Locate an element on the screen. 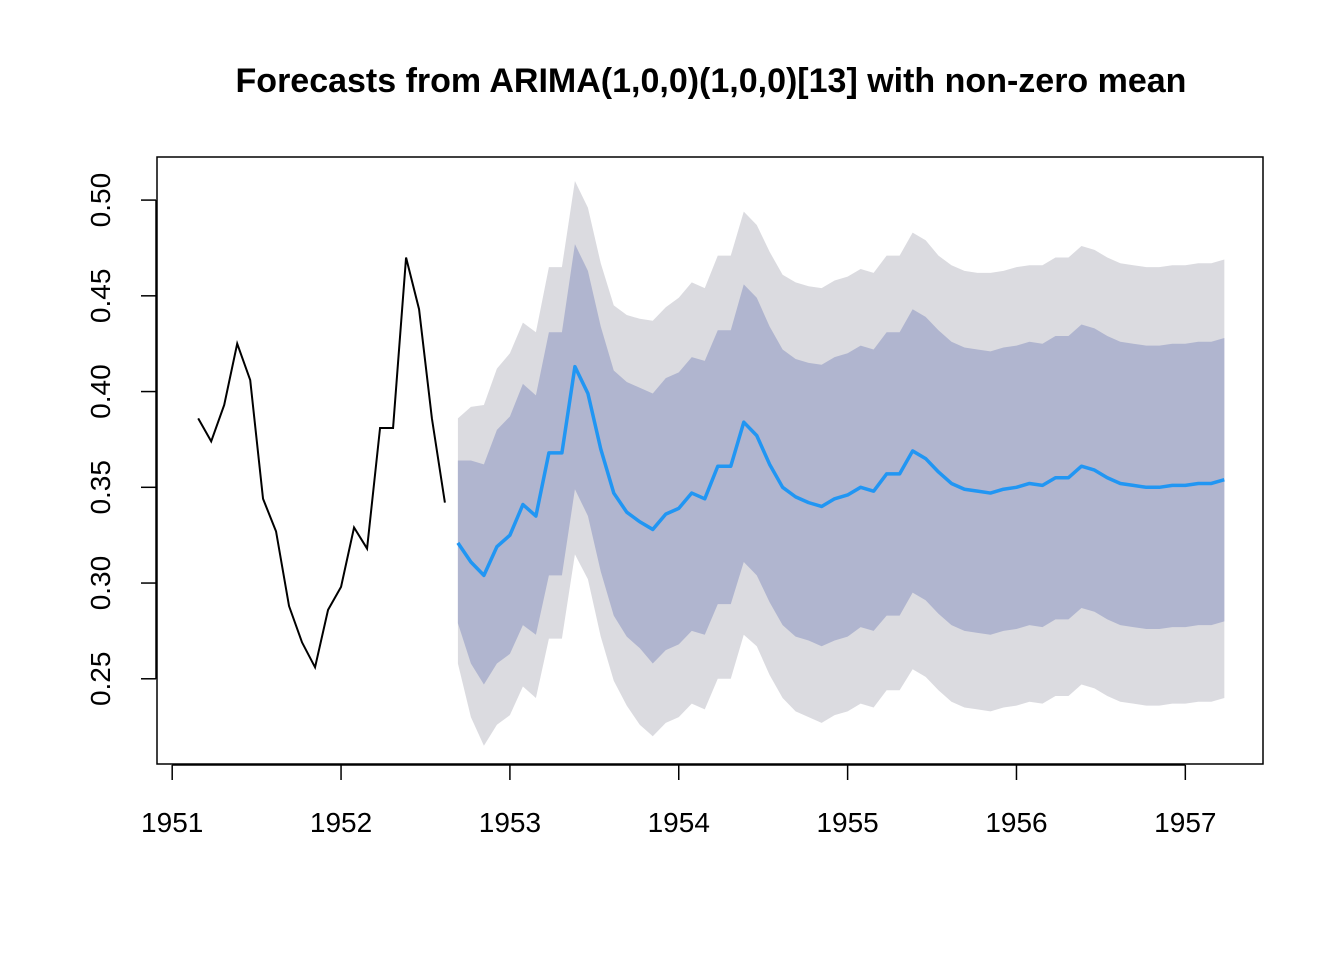  x-tick-label: 1952 is located at coordinates (341, 822).